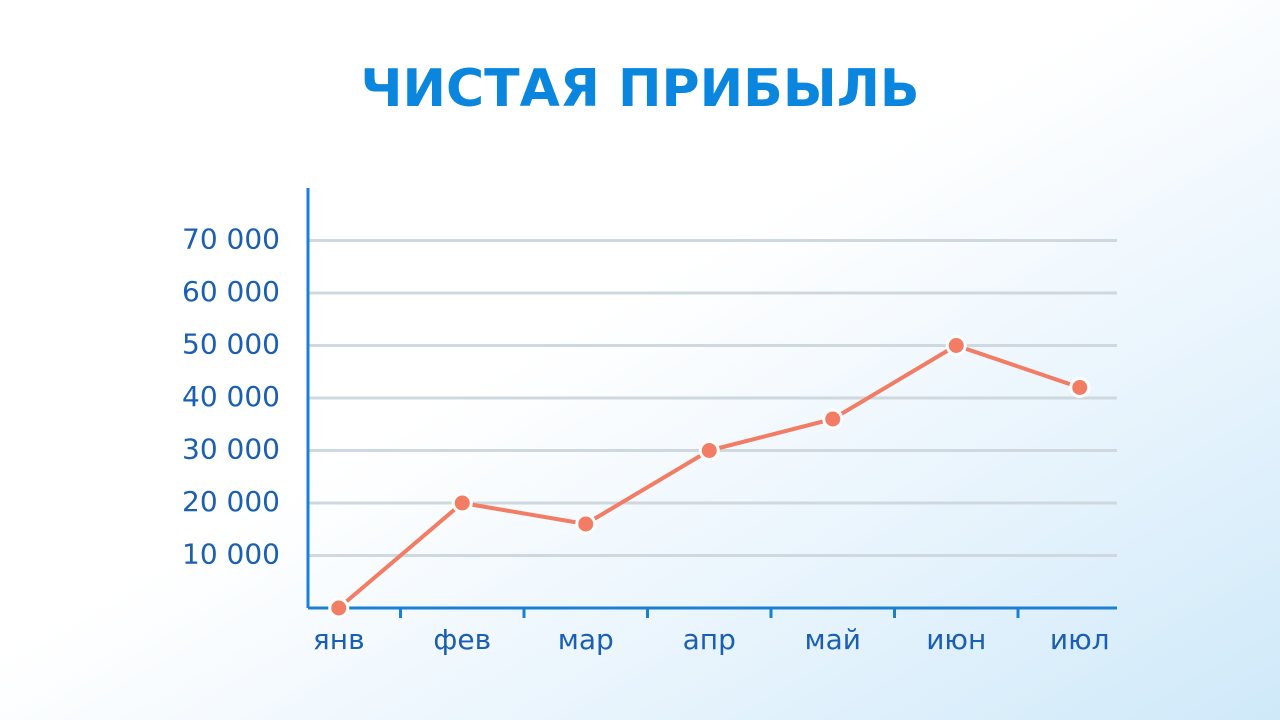  What do you see at coordinates (231, 396) in the screenshot?
I see `y-tick-label: 40 000` at bounding box center [231, 396].